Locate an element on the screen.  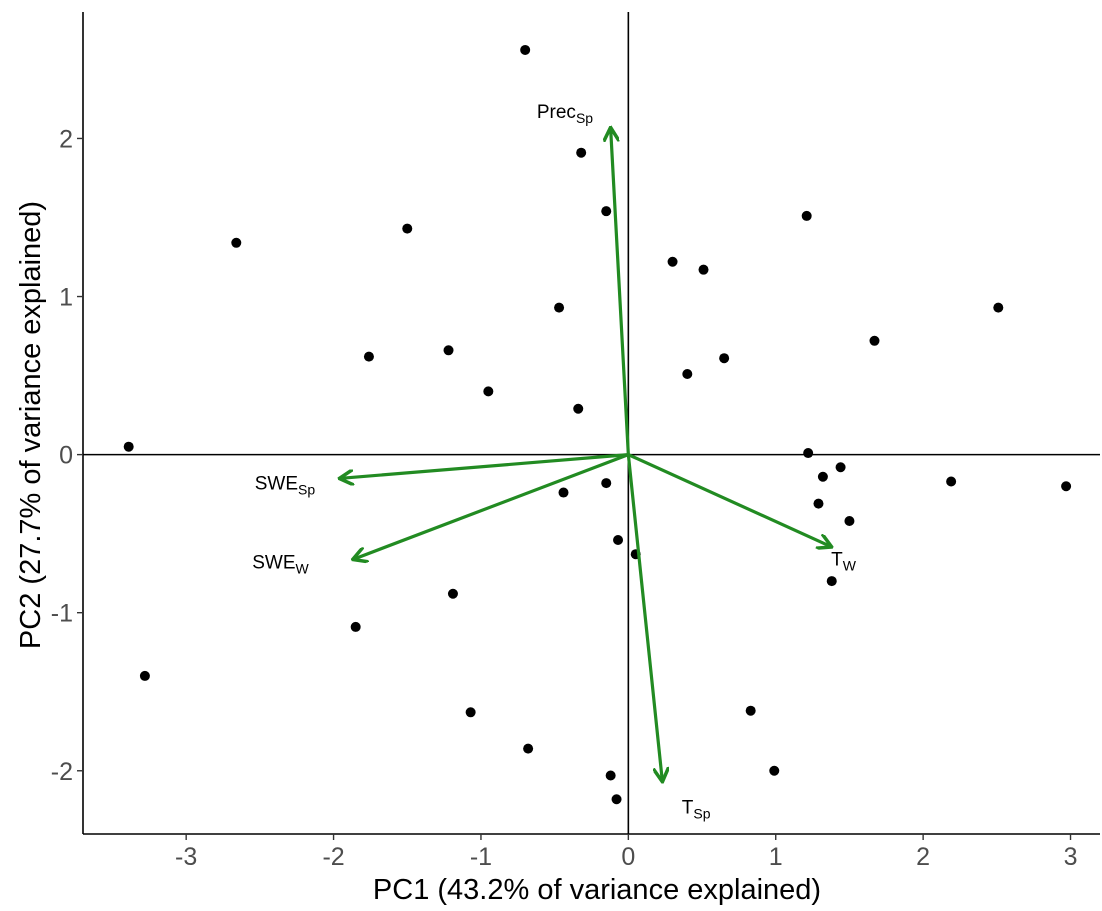
x-axis-ticks: -3 -2 -1 0 1 2 3 is located at coordinates (626, 852).